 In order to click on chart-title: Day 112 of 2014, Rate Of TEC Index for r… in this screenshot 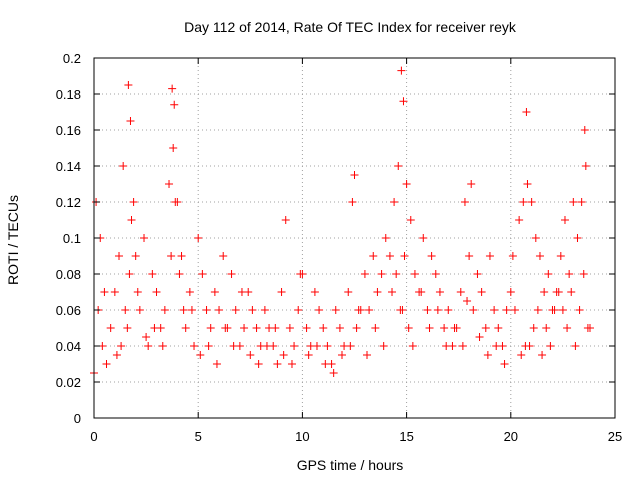, I will do `click(350, 27)`.